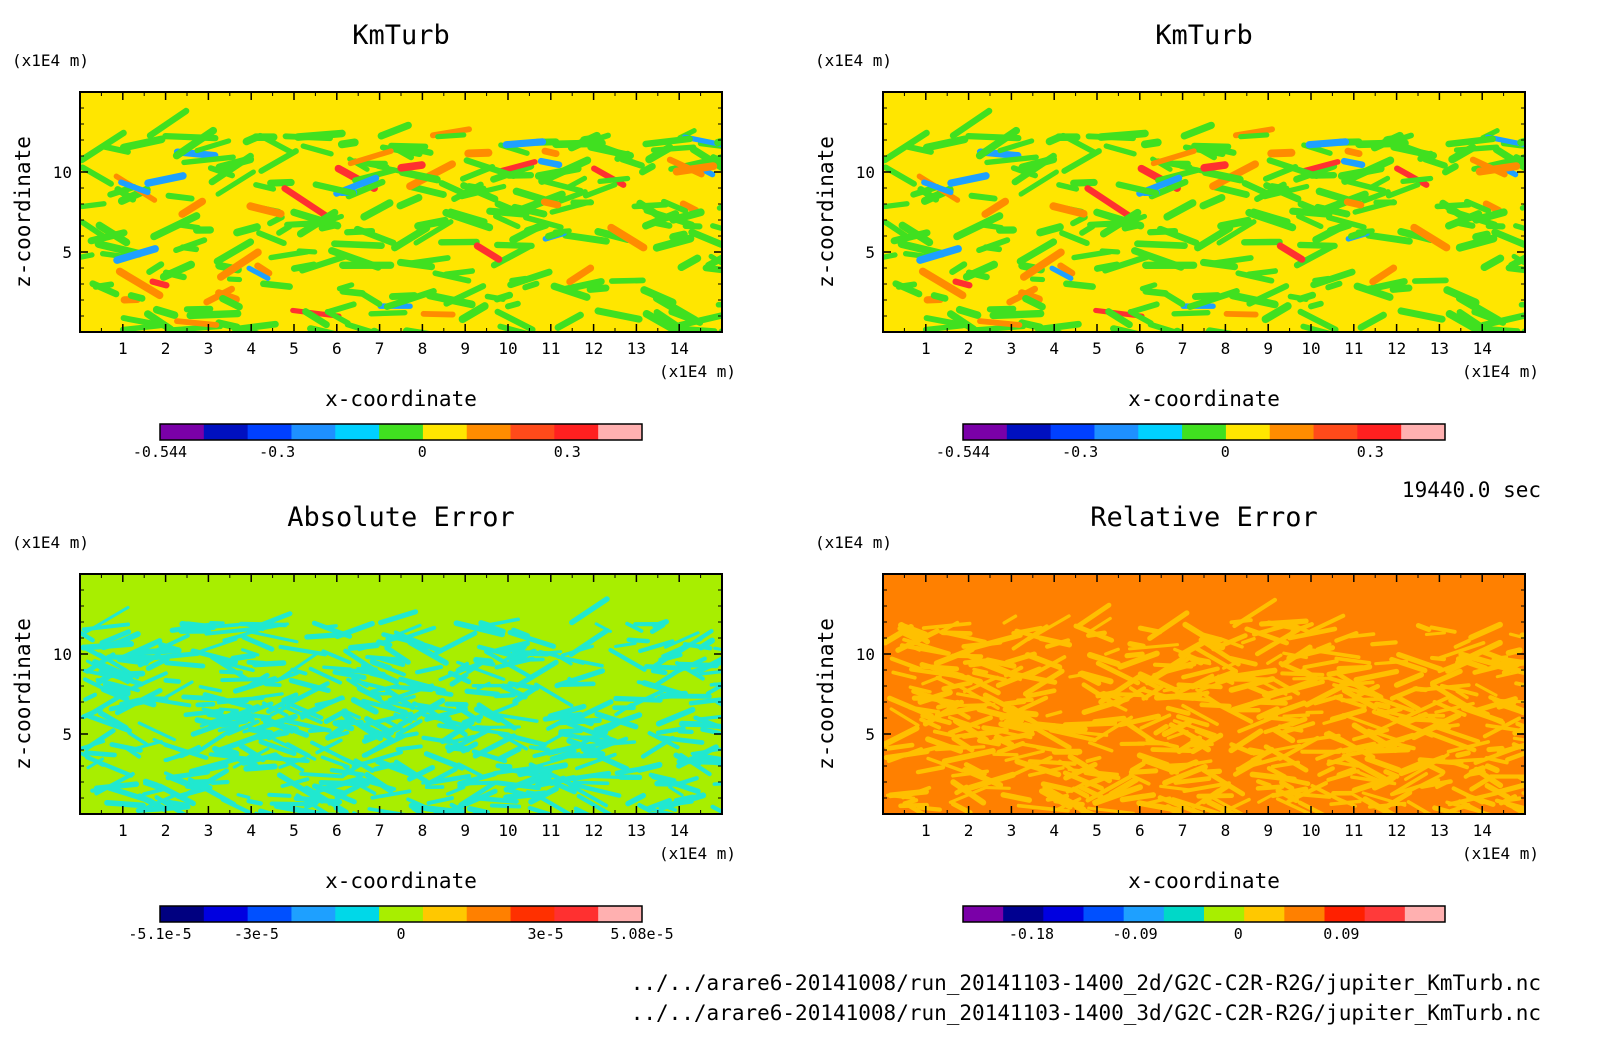  Describe the element at coordinates (1268, 348) in the screenshot. I see `x-tick-label: 9` at that location.